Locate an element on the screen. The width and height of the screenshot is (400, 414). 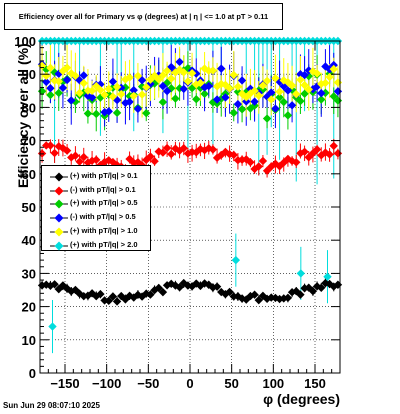
legend-entry: (+) with pT/|q| > 2.0 is located at coordinates (96, 245).